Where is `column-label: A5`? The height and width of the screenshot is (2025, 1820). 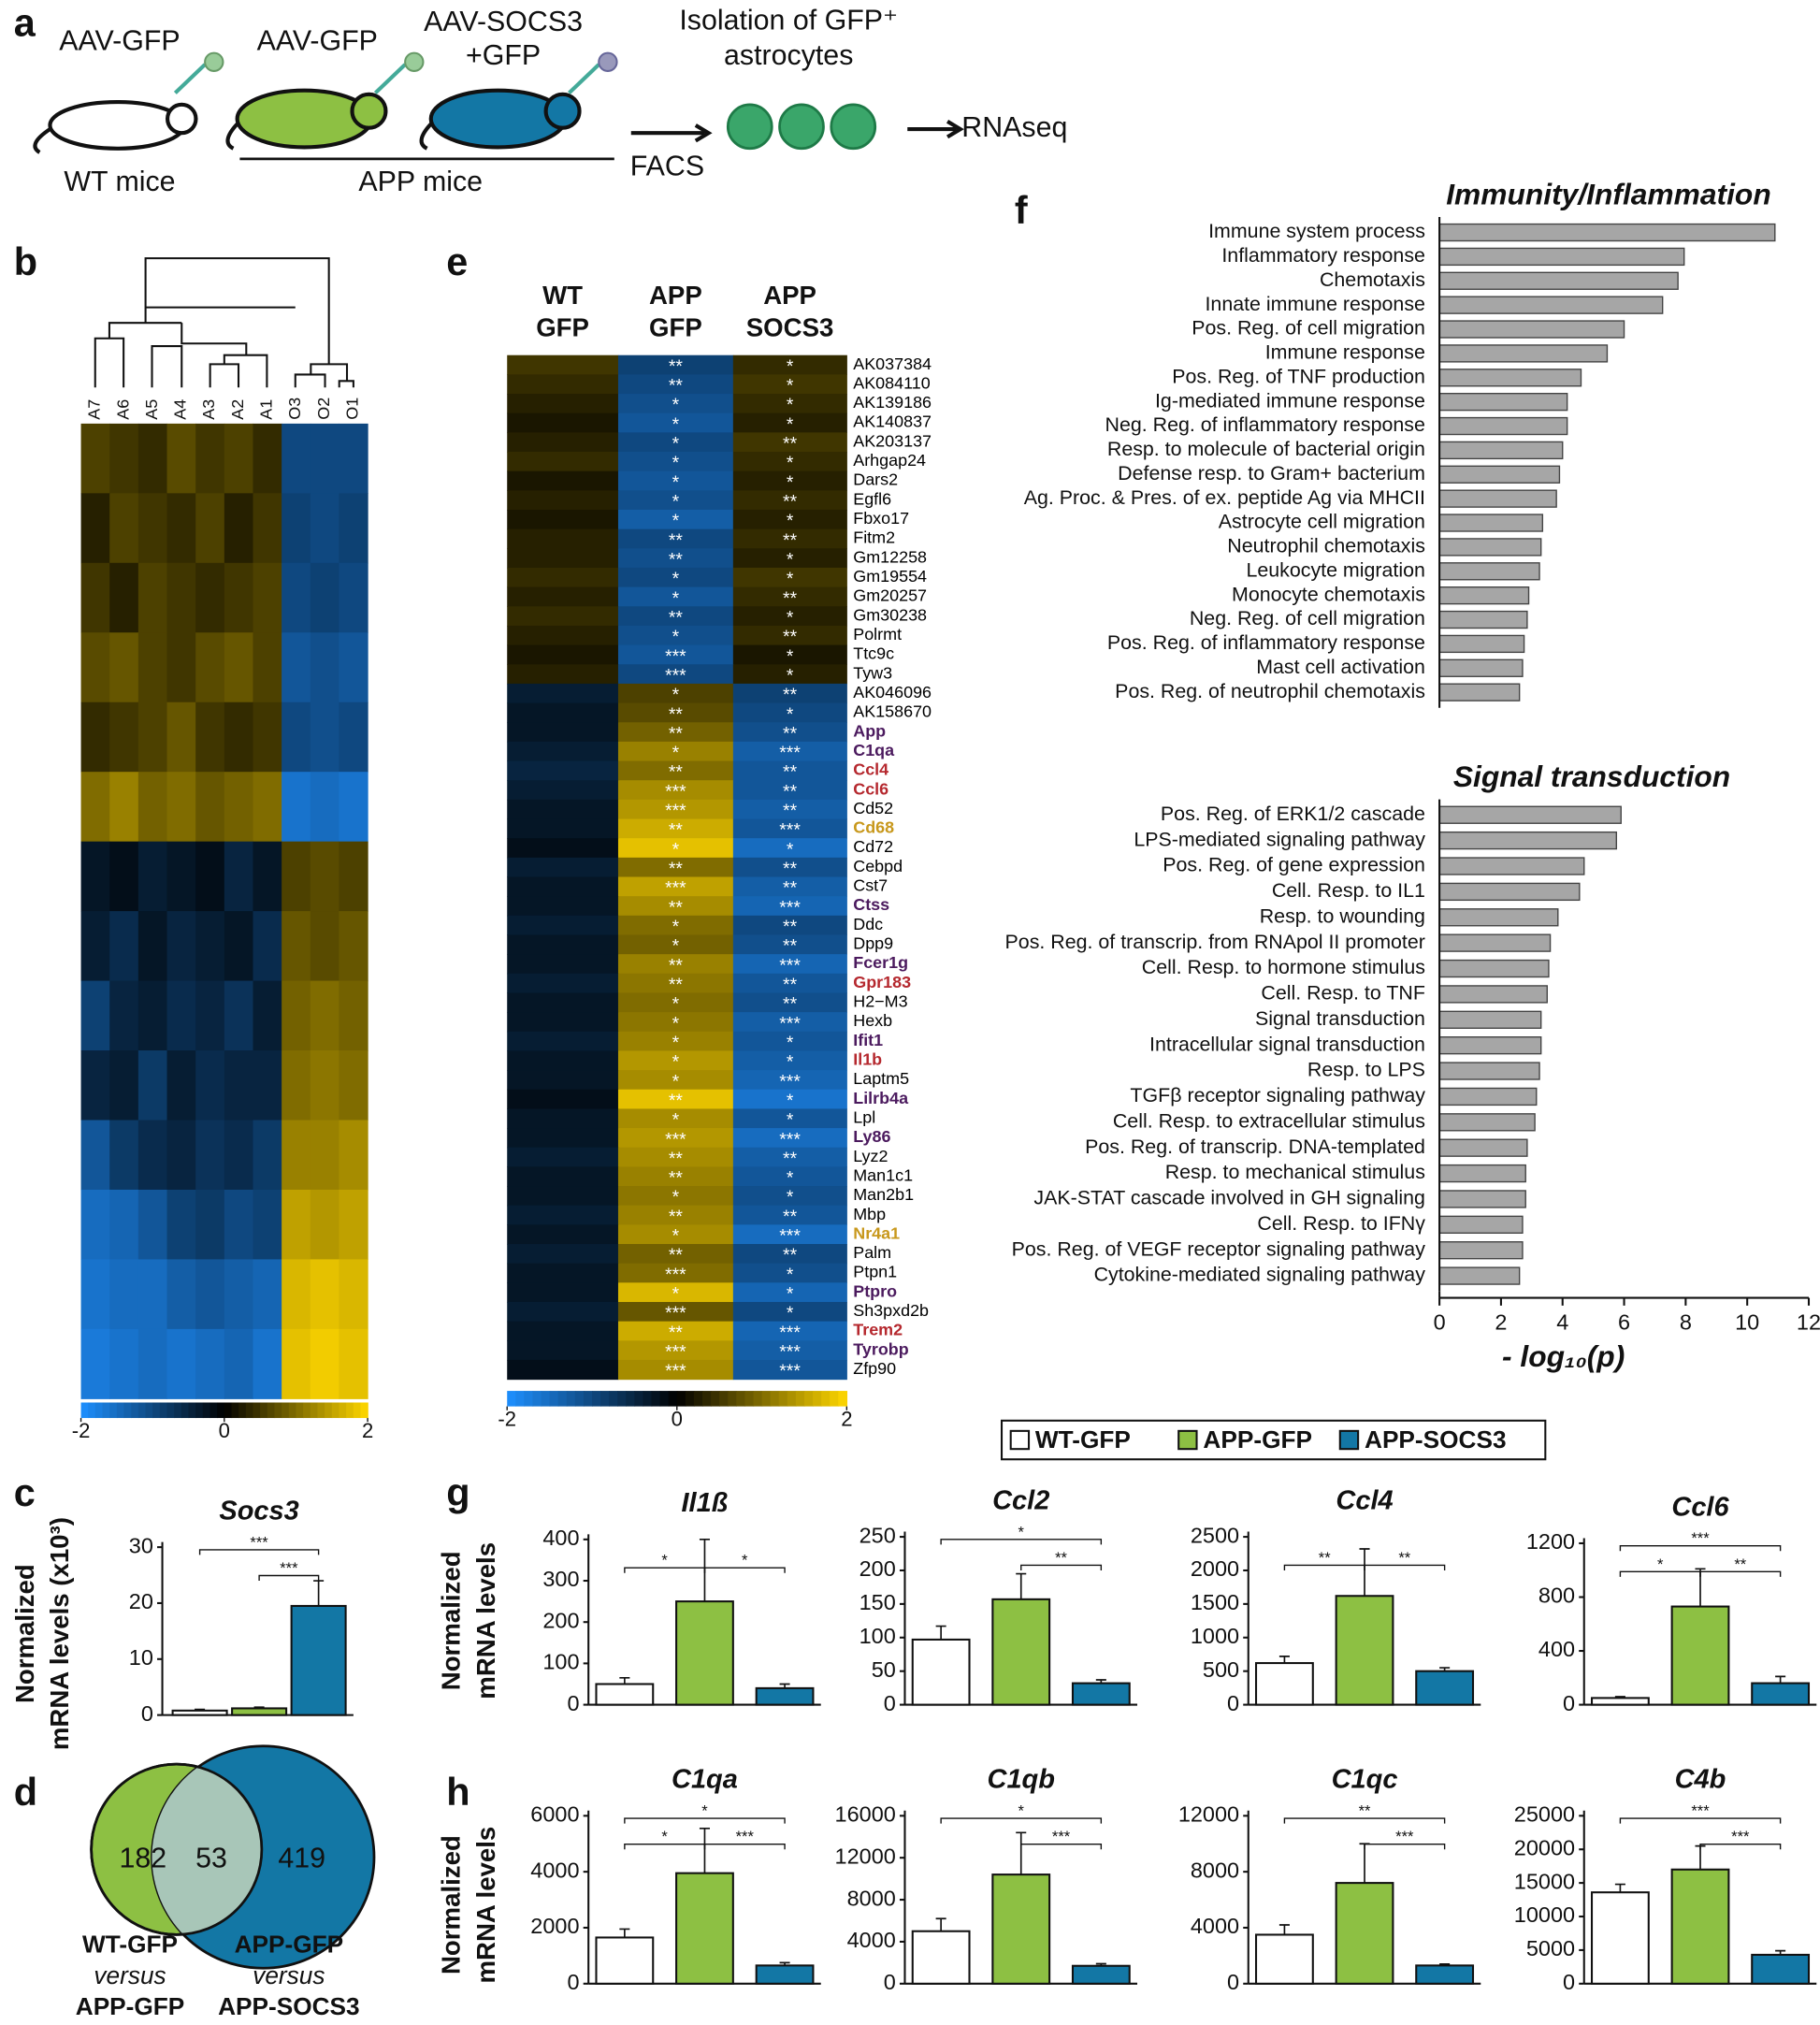 column-label: A5 is located at coordinates (151, 409).